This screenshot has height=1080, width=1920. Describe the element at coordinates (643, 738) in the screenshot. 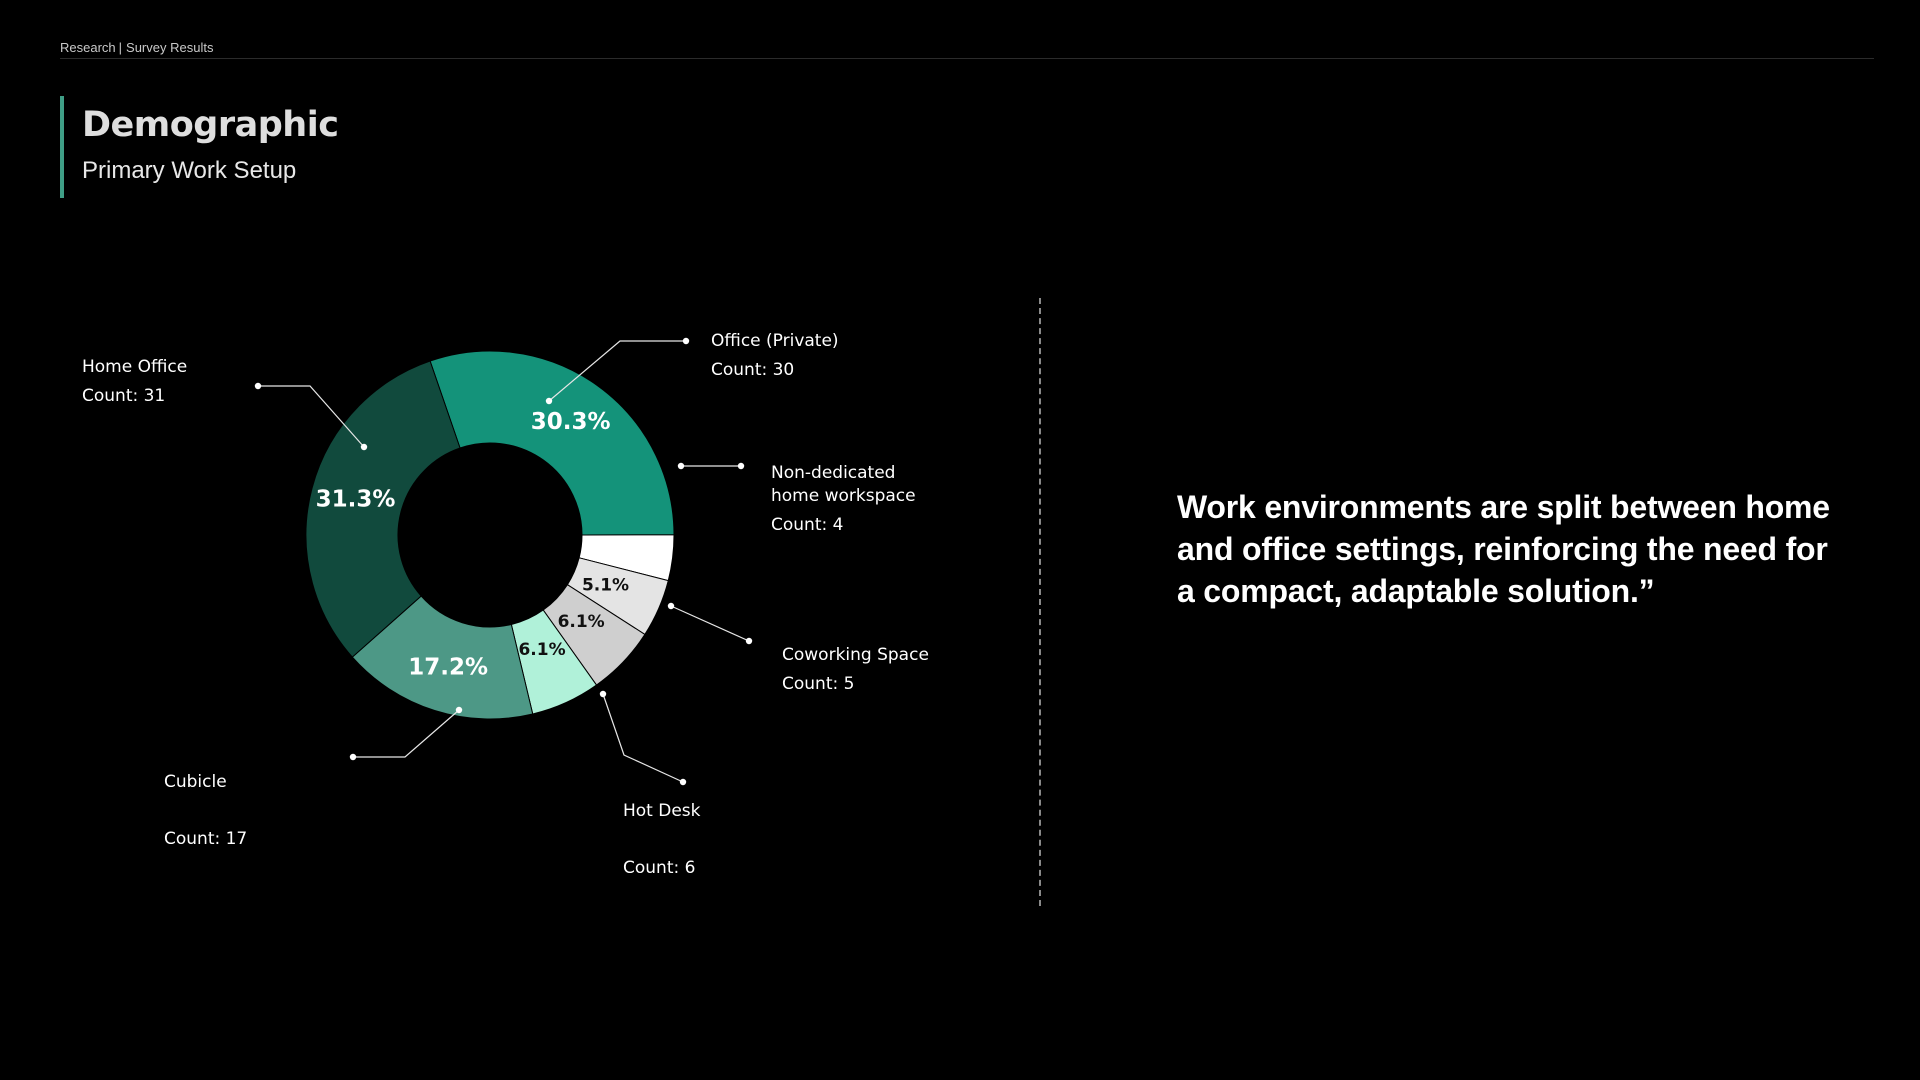

I see `callout-line-hot-desk` at that location.